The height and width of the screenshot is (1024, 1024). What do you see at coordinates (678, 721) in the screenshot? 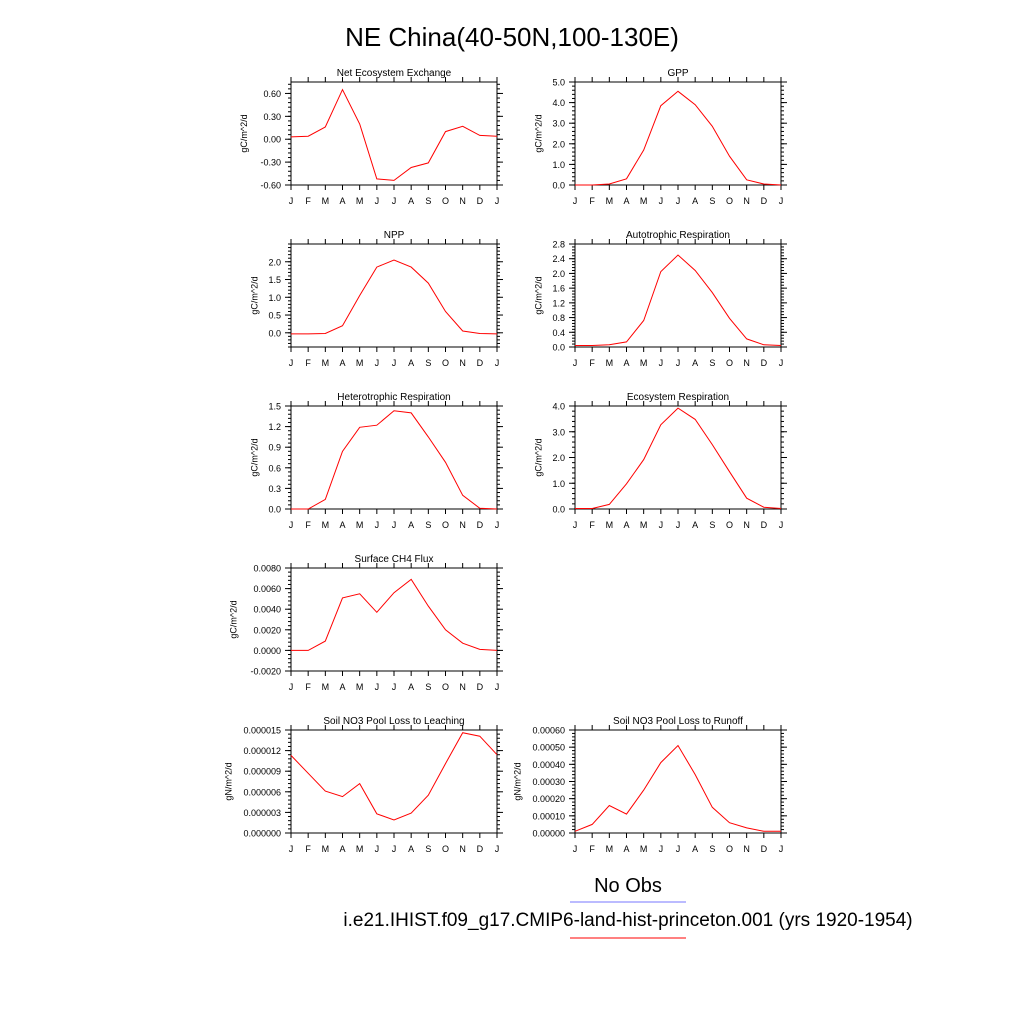
I see `chart-title: Soil NO3 Pool Loss to Runoff` at bounding box center [678, 721].